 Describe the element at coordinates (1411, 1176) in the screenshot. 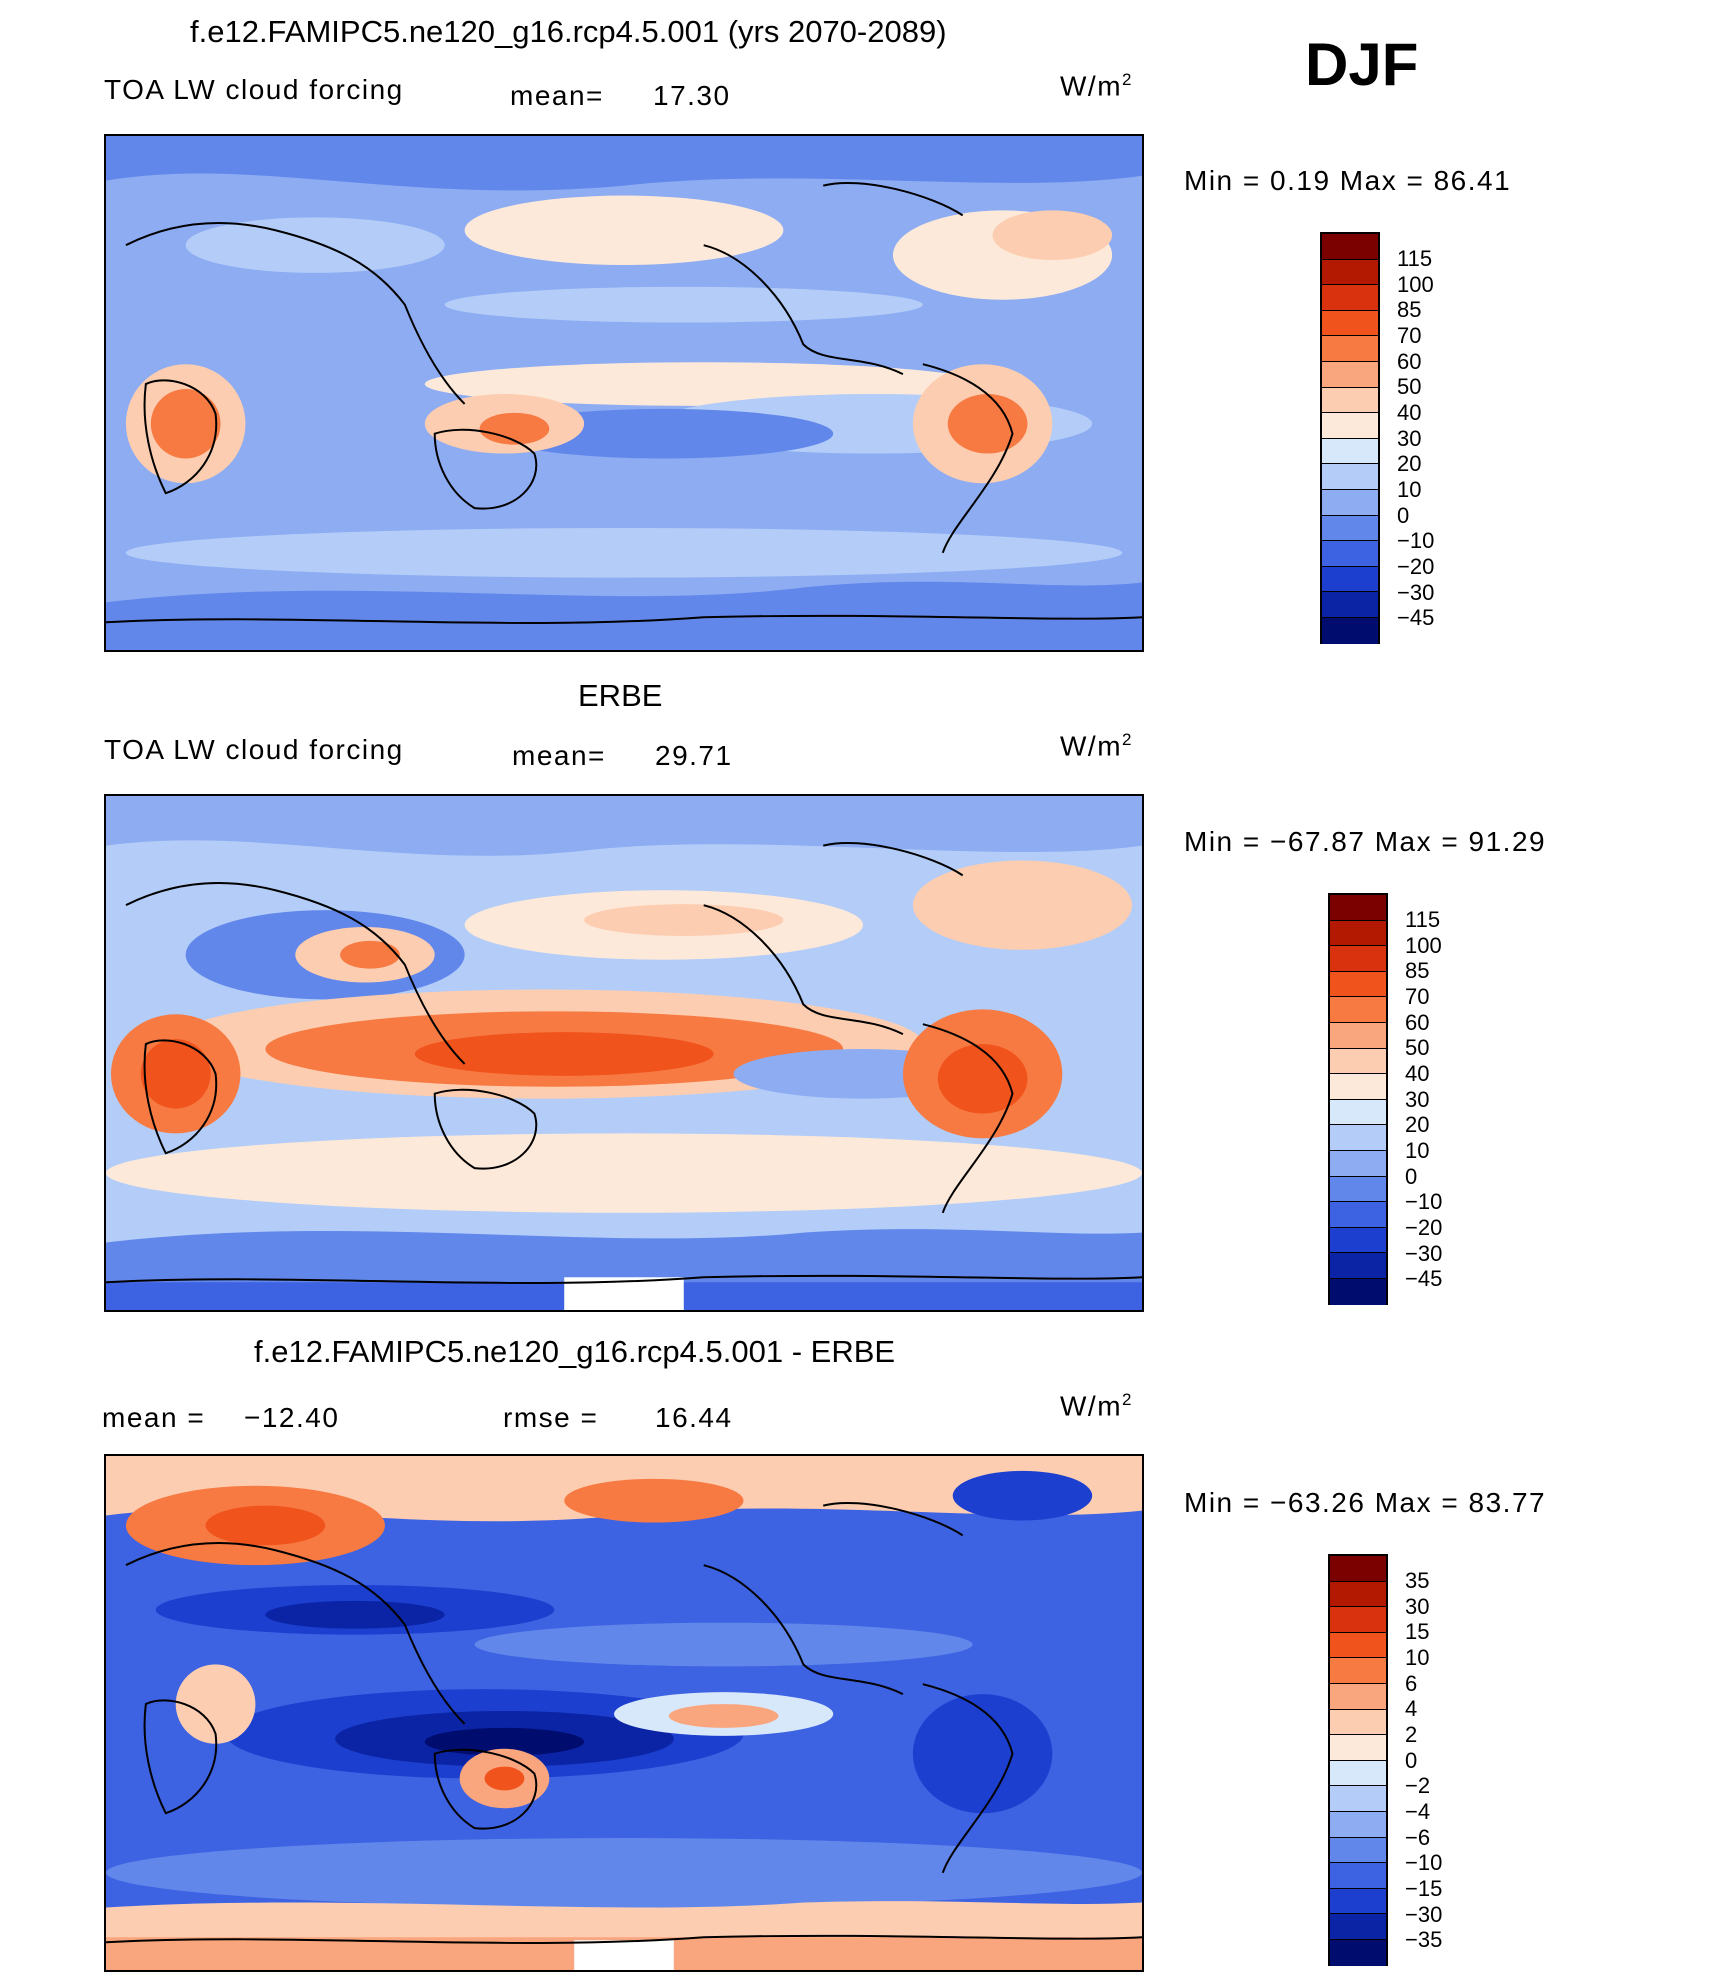

I see `panel-2-colorbar-tick: 0` at that location.